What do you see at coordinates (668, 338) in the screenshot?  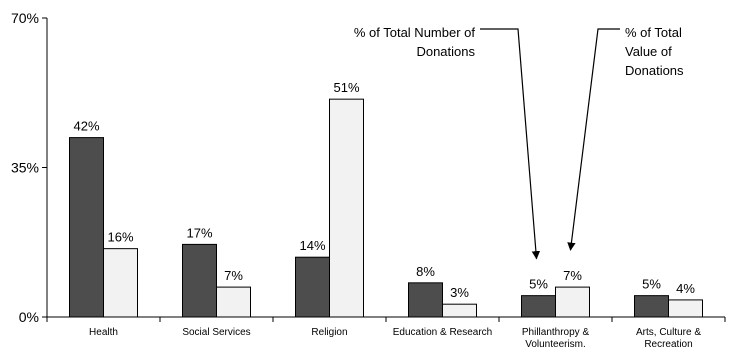 I see `x-tick-label: Arts, Culture & Recreation` at bounding box center [668, 338].